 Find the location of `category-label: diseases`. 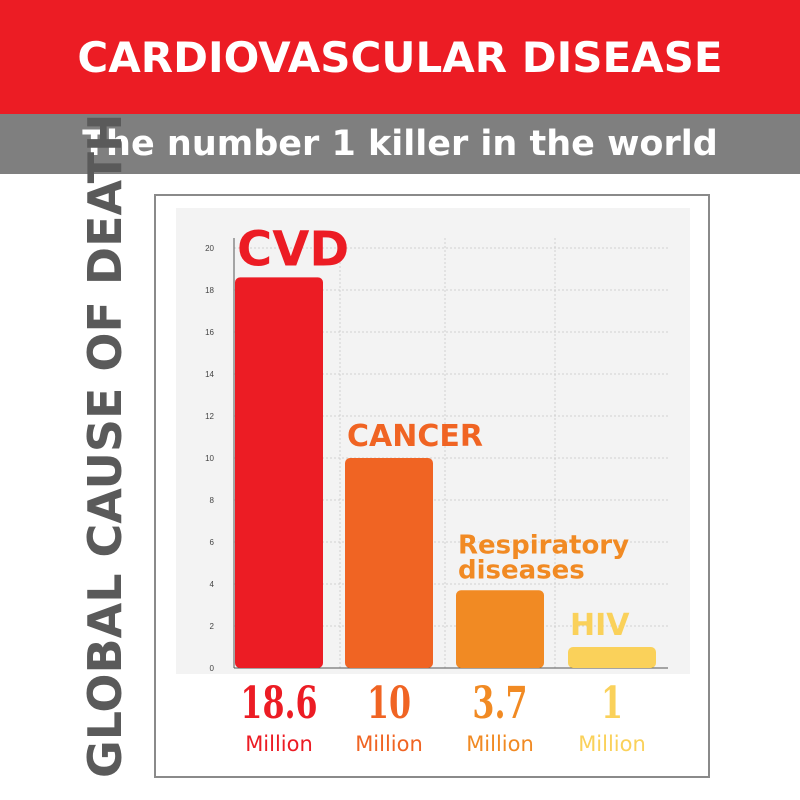

category-label: diseases is located at coordinates (521, 570).